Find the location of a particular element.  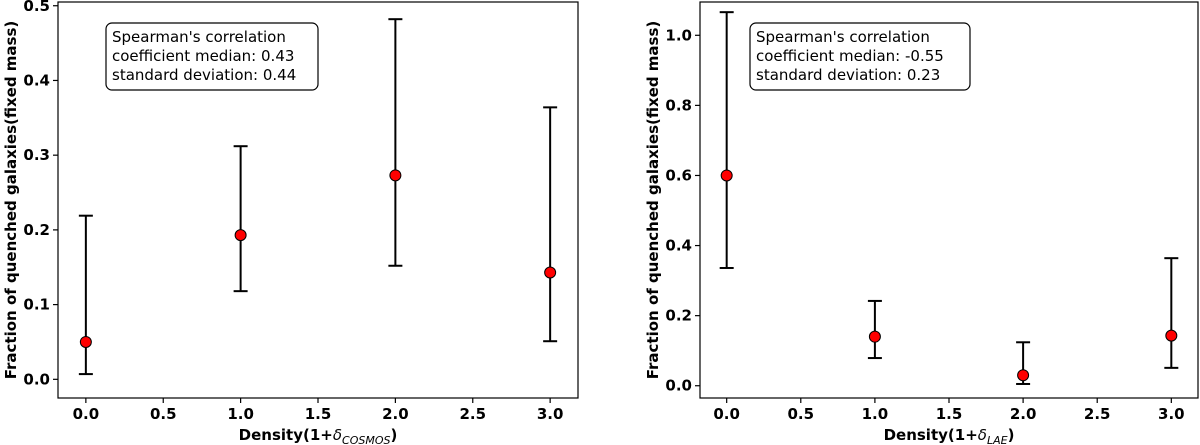

y-tick-label: 0.8 is located at coordinates (678, 105).